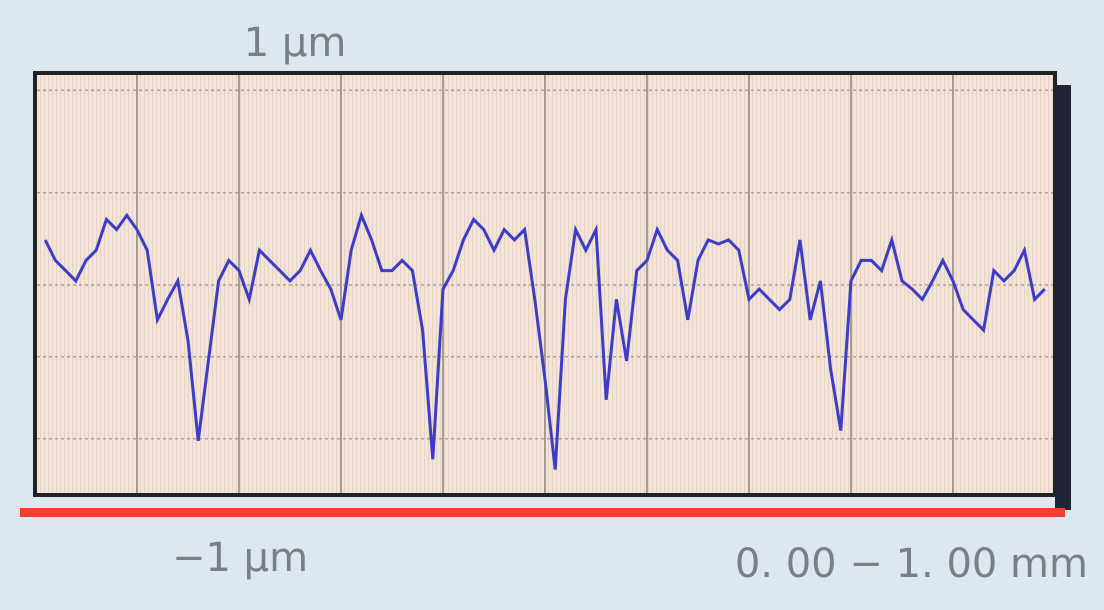  Describe the element at coordinates (542, 512) in the screenshot. I see `range-bar` at that location.